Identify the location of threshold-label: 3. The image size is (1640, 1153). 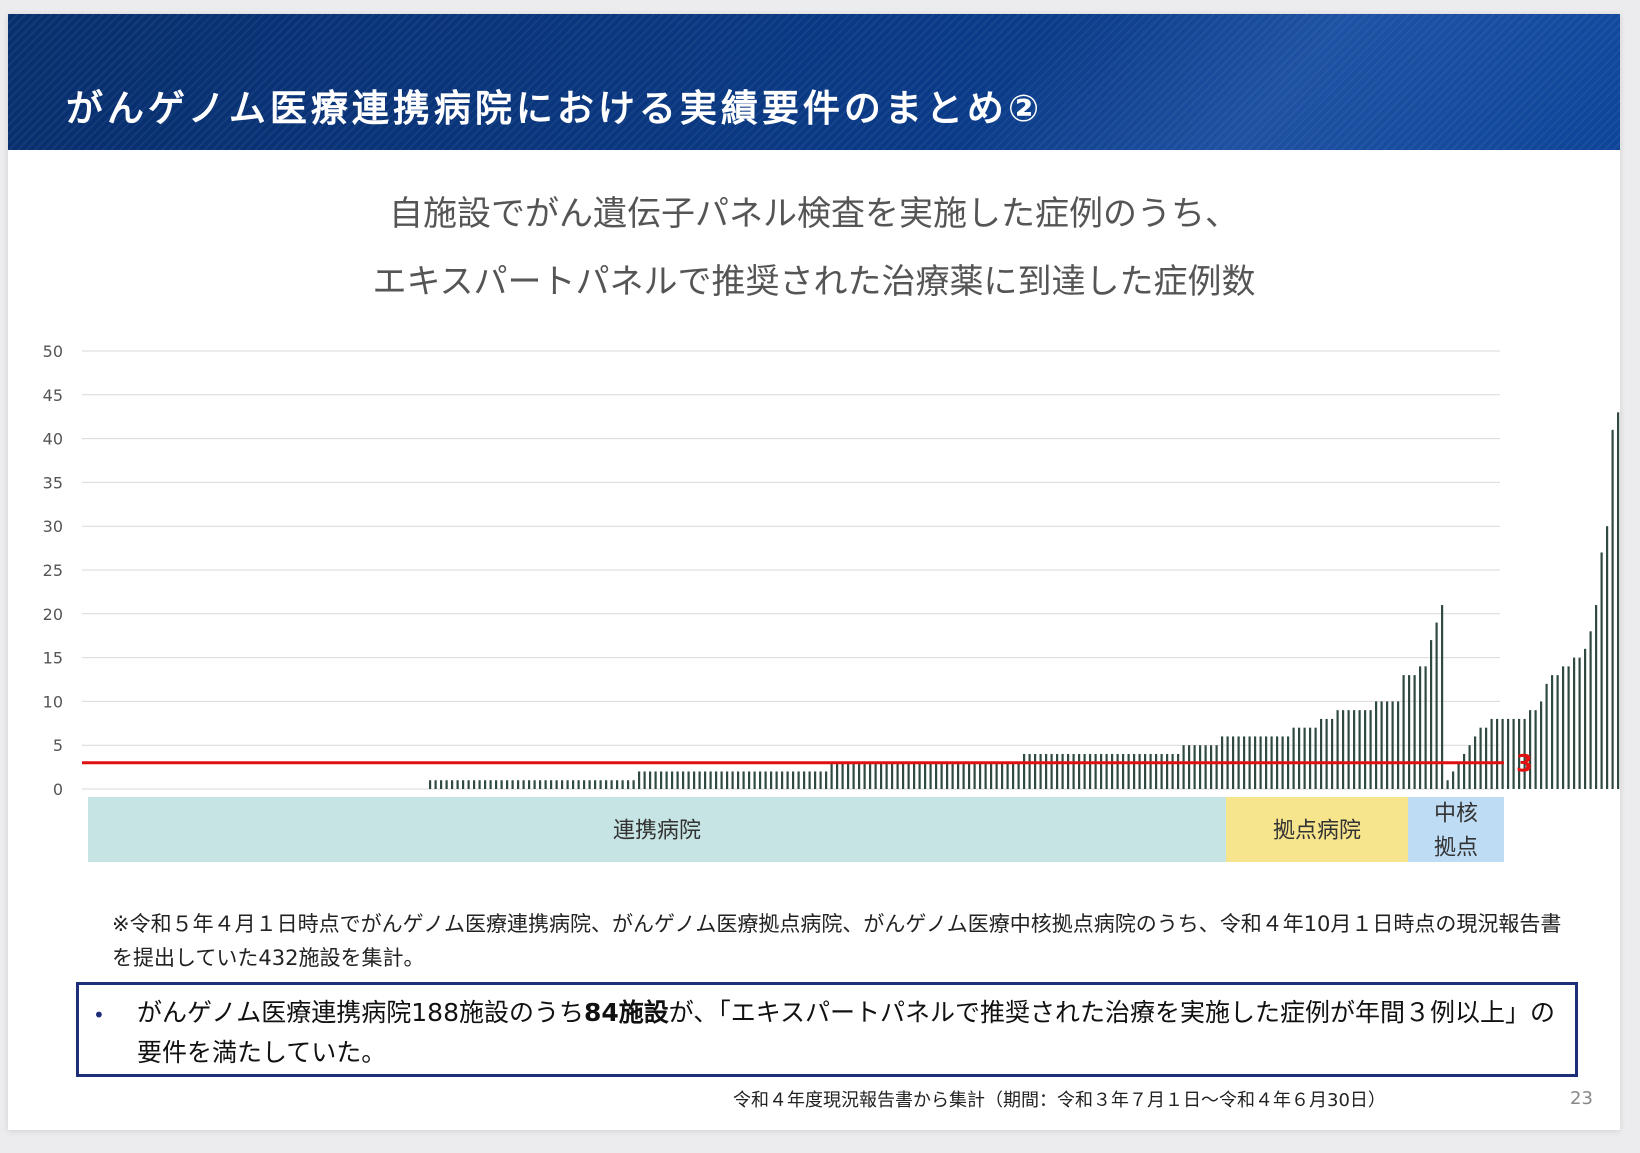
(1524, 764).